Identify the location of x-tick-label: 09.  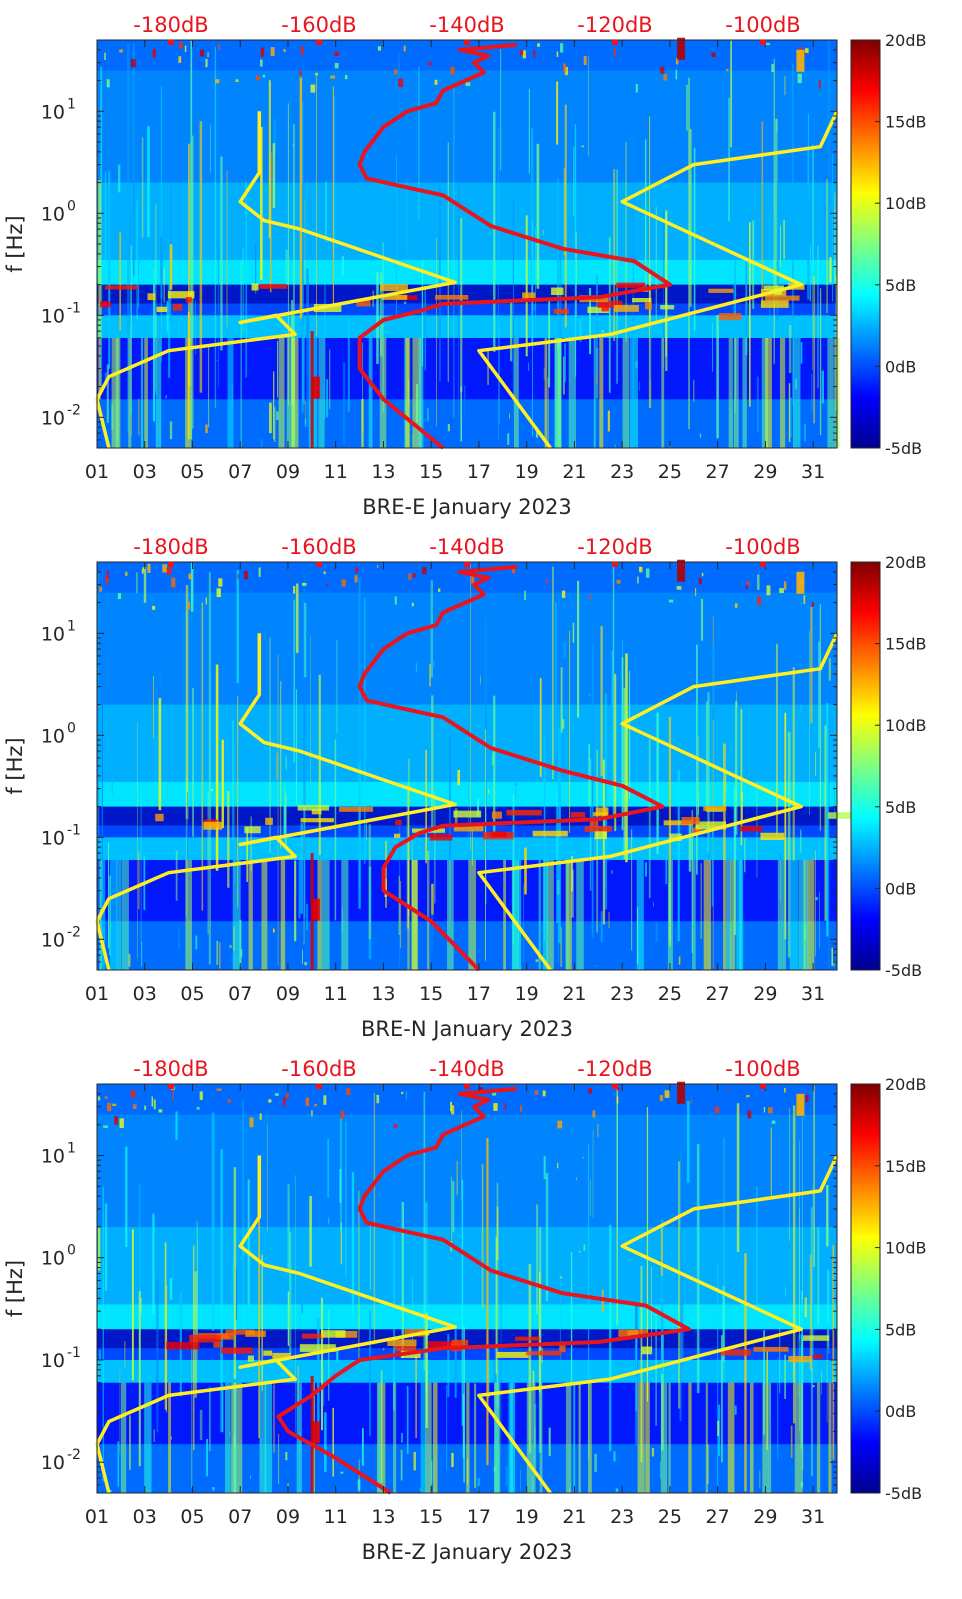
(288, 472).